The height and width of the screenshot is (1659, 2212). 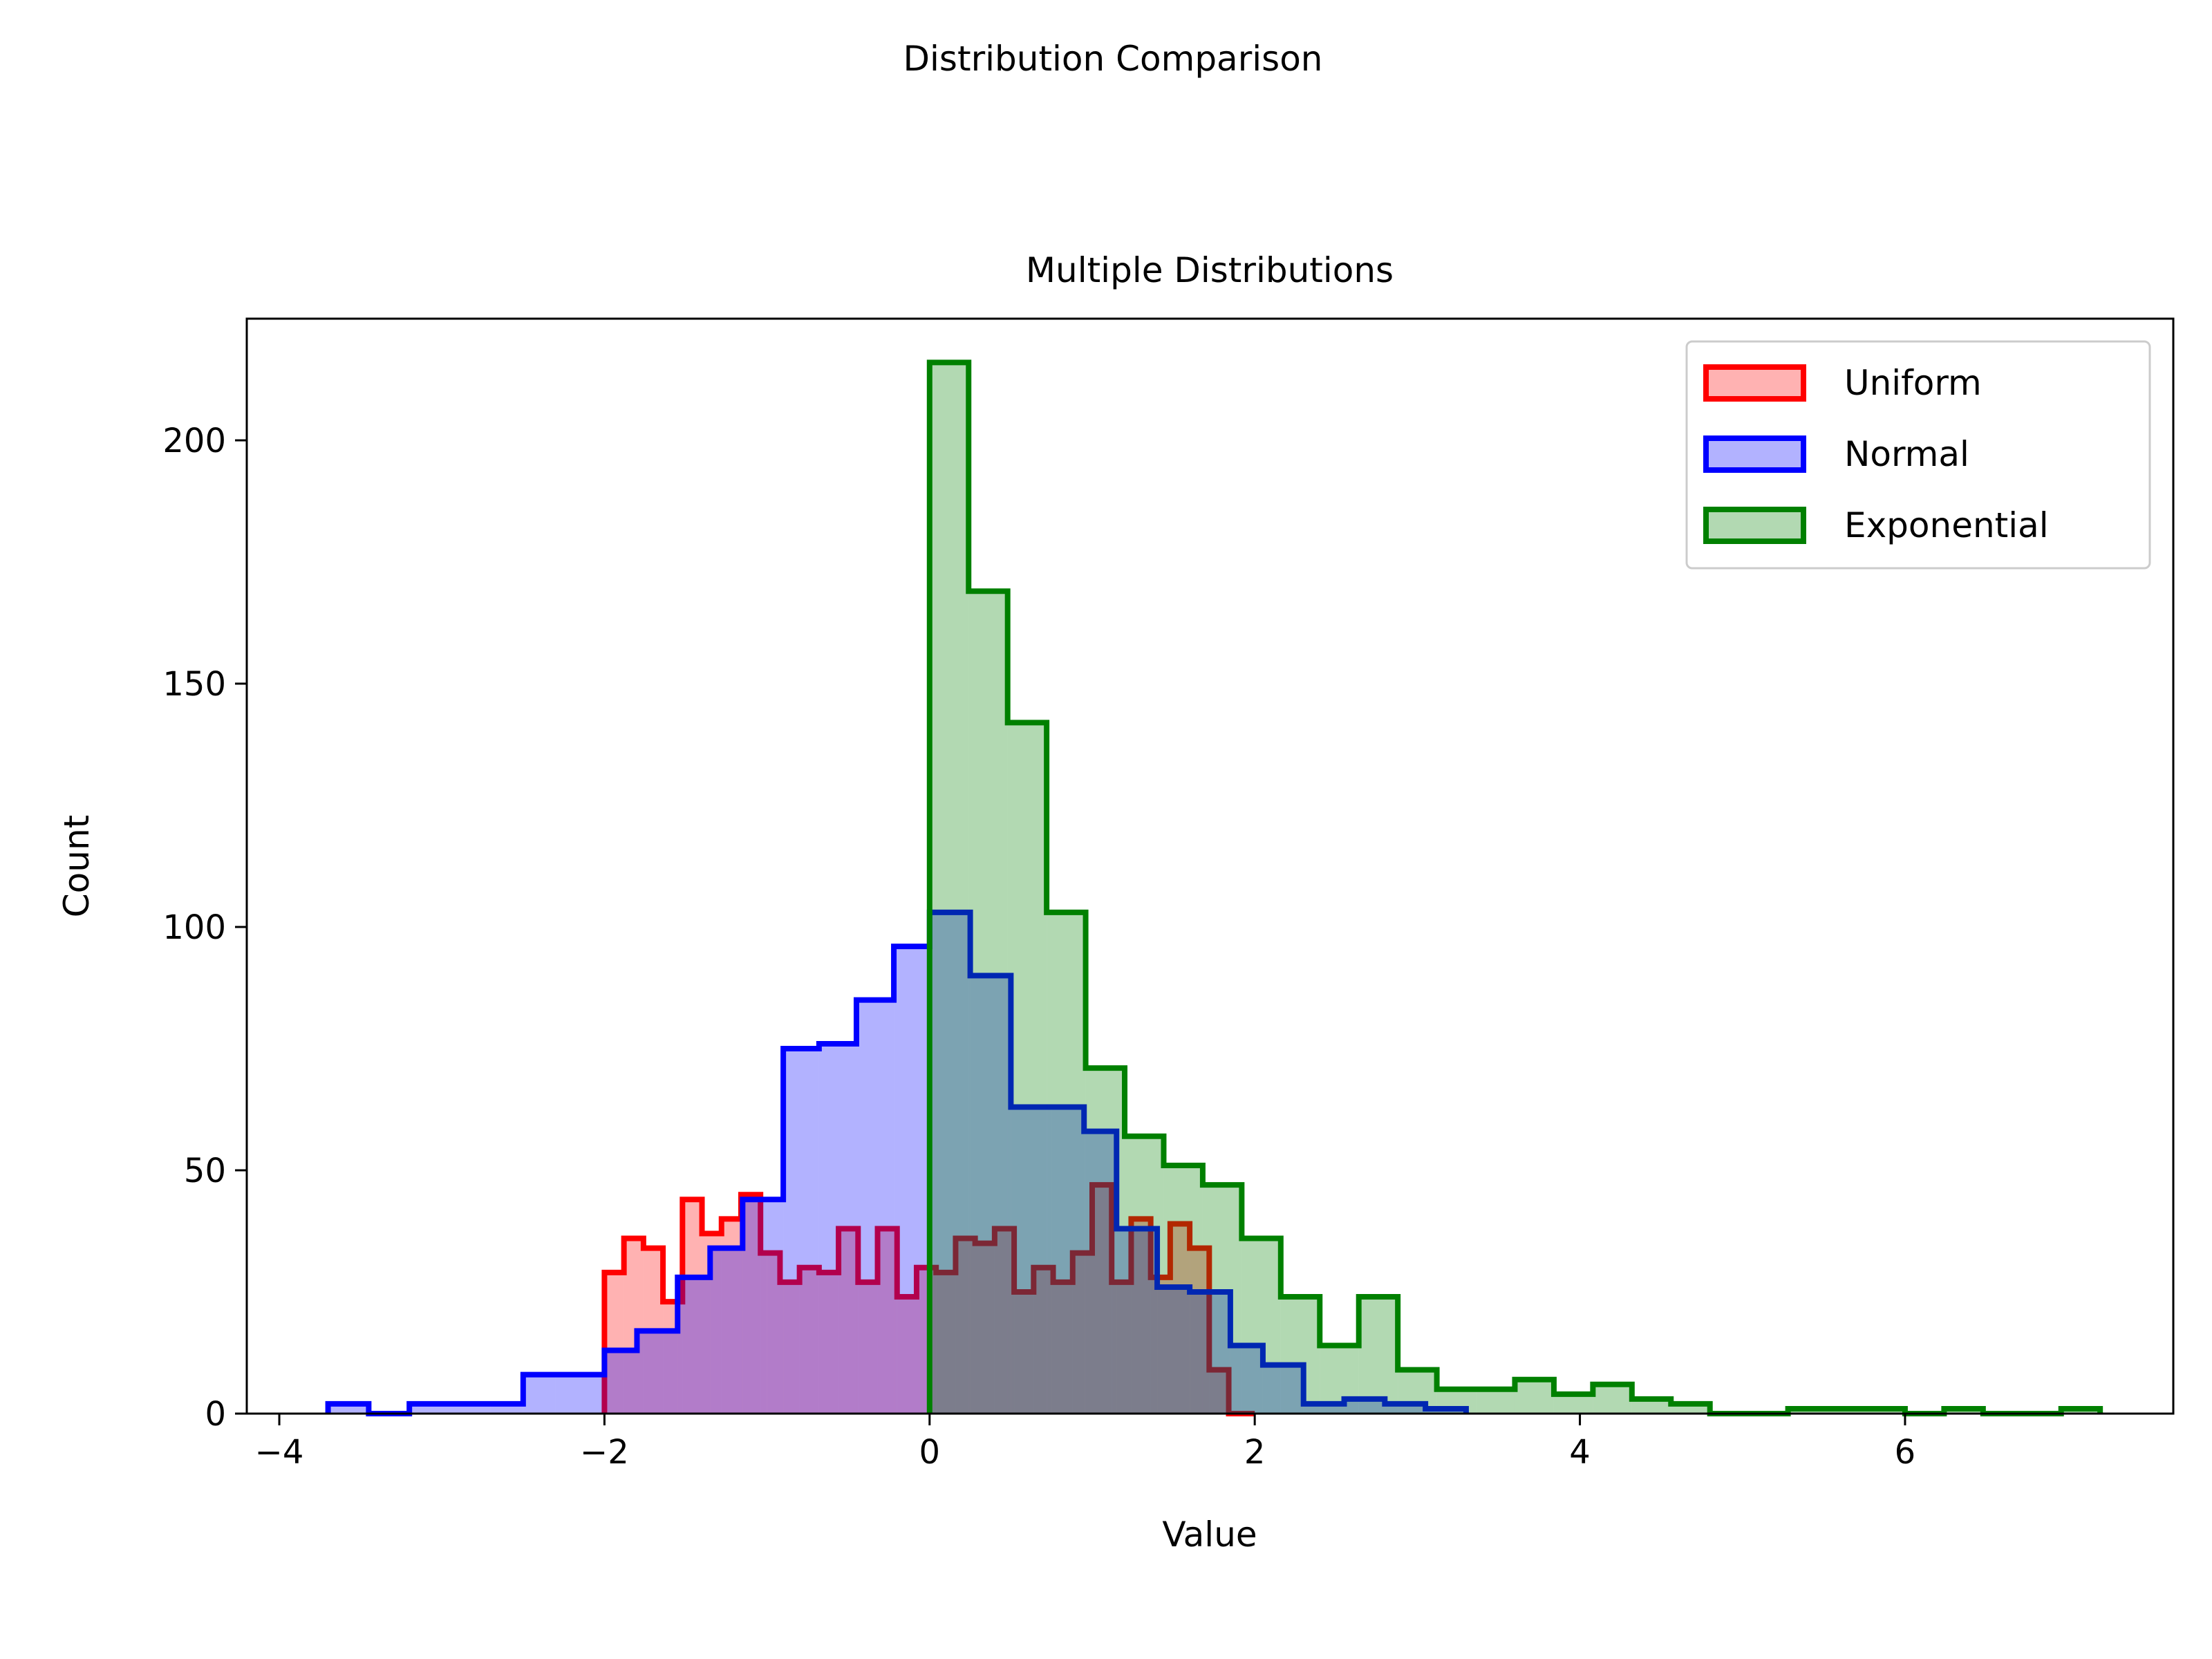 I want to click on x-tick-label: 0, so click(x=930, y=1452).